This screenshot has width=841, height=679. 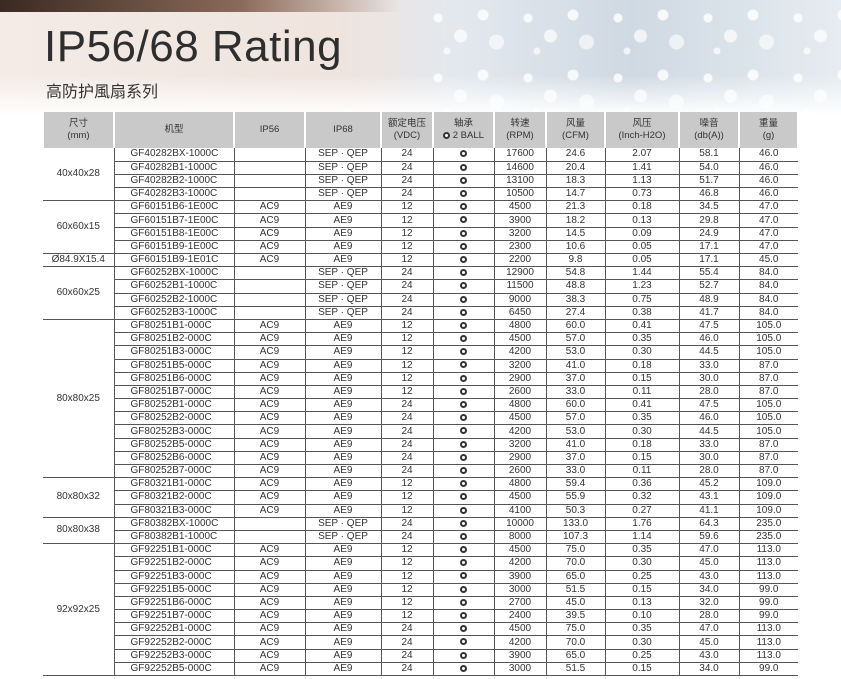 I want to click on column-header-ip68: IP68, so click(x=343, y=130).